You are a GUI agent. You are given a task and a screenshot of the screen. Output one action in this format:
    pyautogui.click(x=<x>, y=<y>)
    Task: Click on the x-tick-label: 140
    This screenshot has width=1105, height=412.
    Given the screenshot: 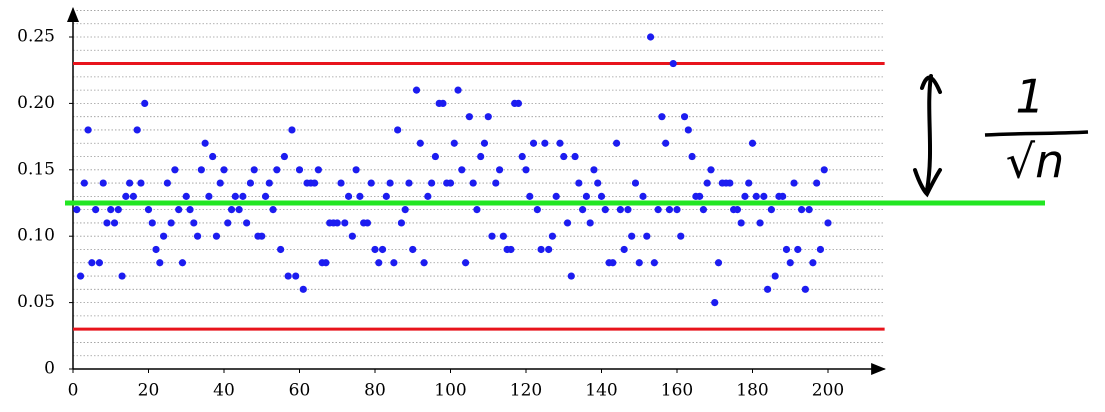 What is the action you would take?
    pyautogui.click(x=601, y=391)
    